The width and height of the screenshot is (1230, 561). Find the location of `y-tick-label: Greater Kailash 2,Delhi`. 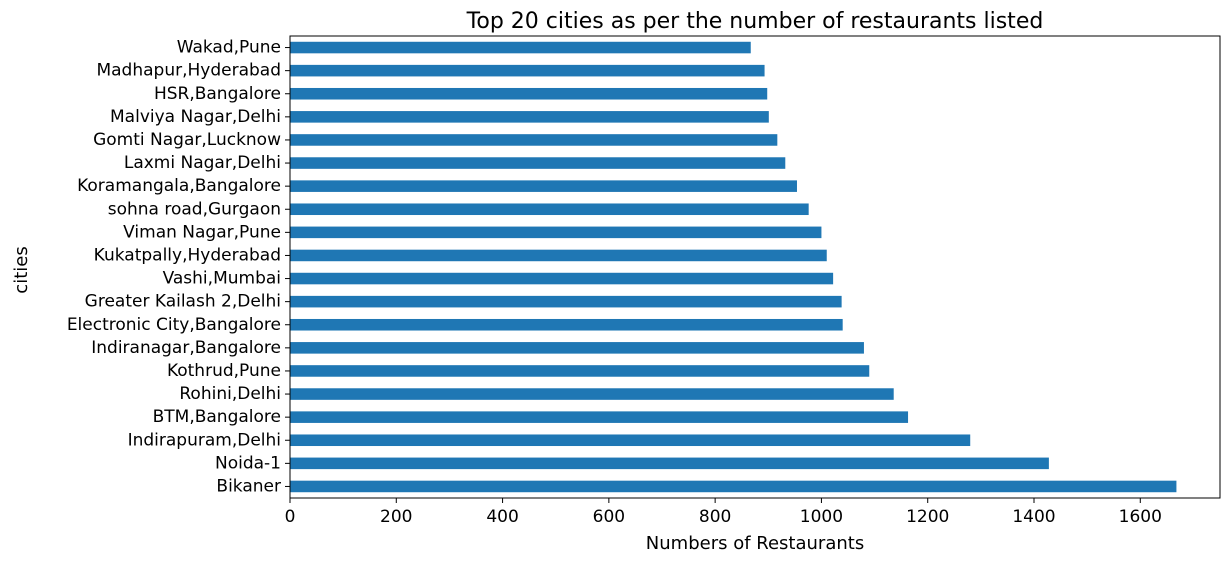

y-tick-label: Greater Kailash 2,Delhi is located at coordinates (183, 302).